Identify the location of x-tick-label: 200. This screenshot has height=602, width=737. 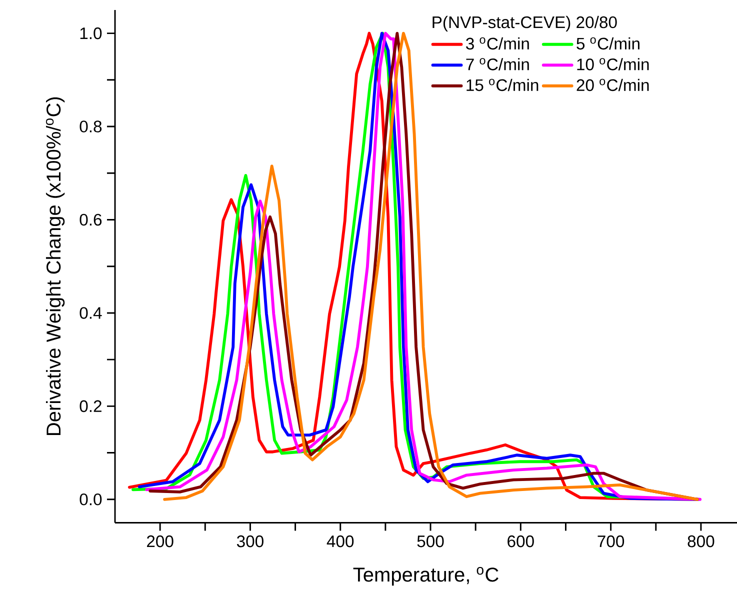
(160, 541).